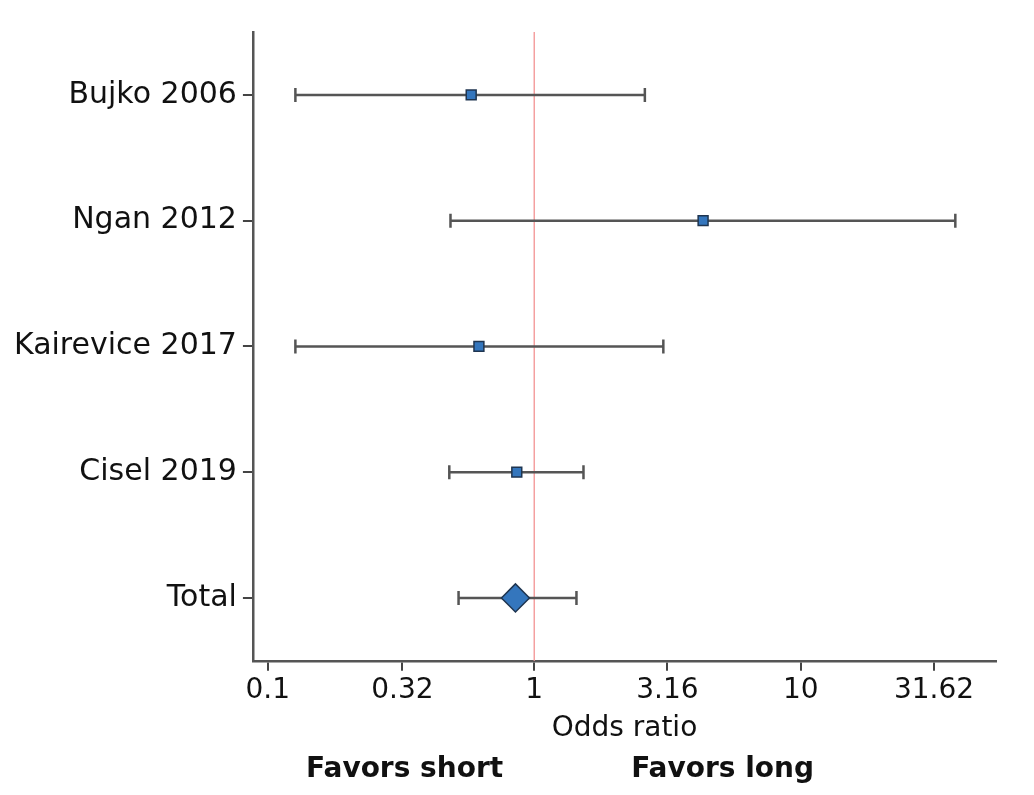 Image resolution: width=1034 pixels, height=795 pixels. Describe the element at coordinates (800, 688) in the screenshot. I see `x-tick-label: 10` at that location.